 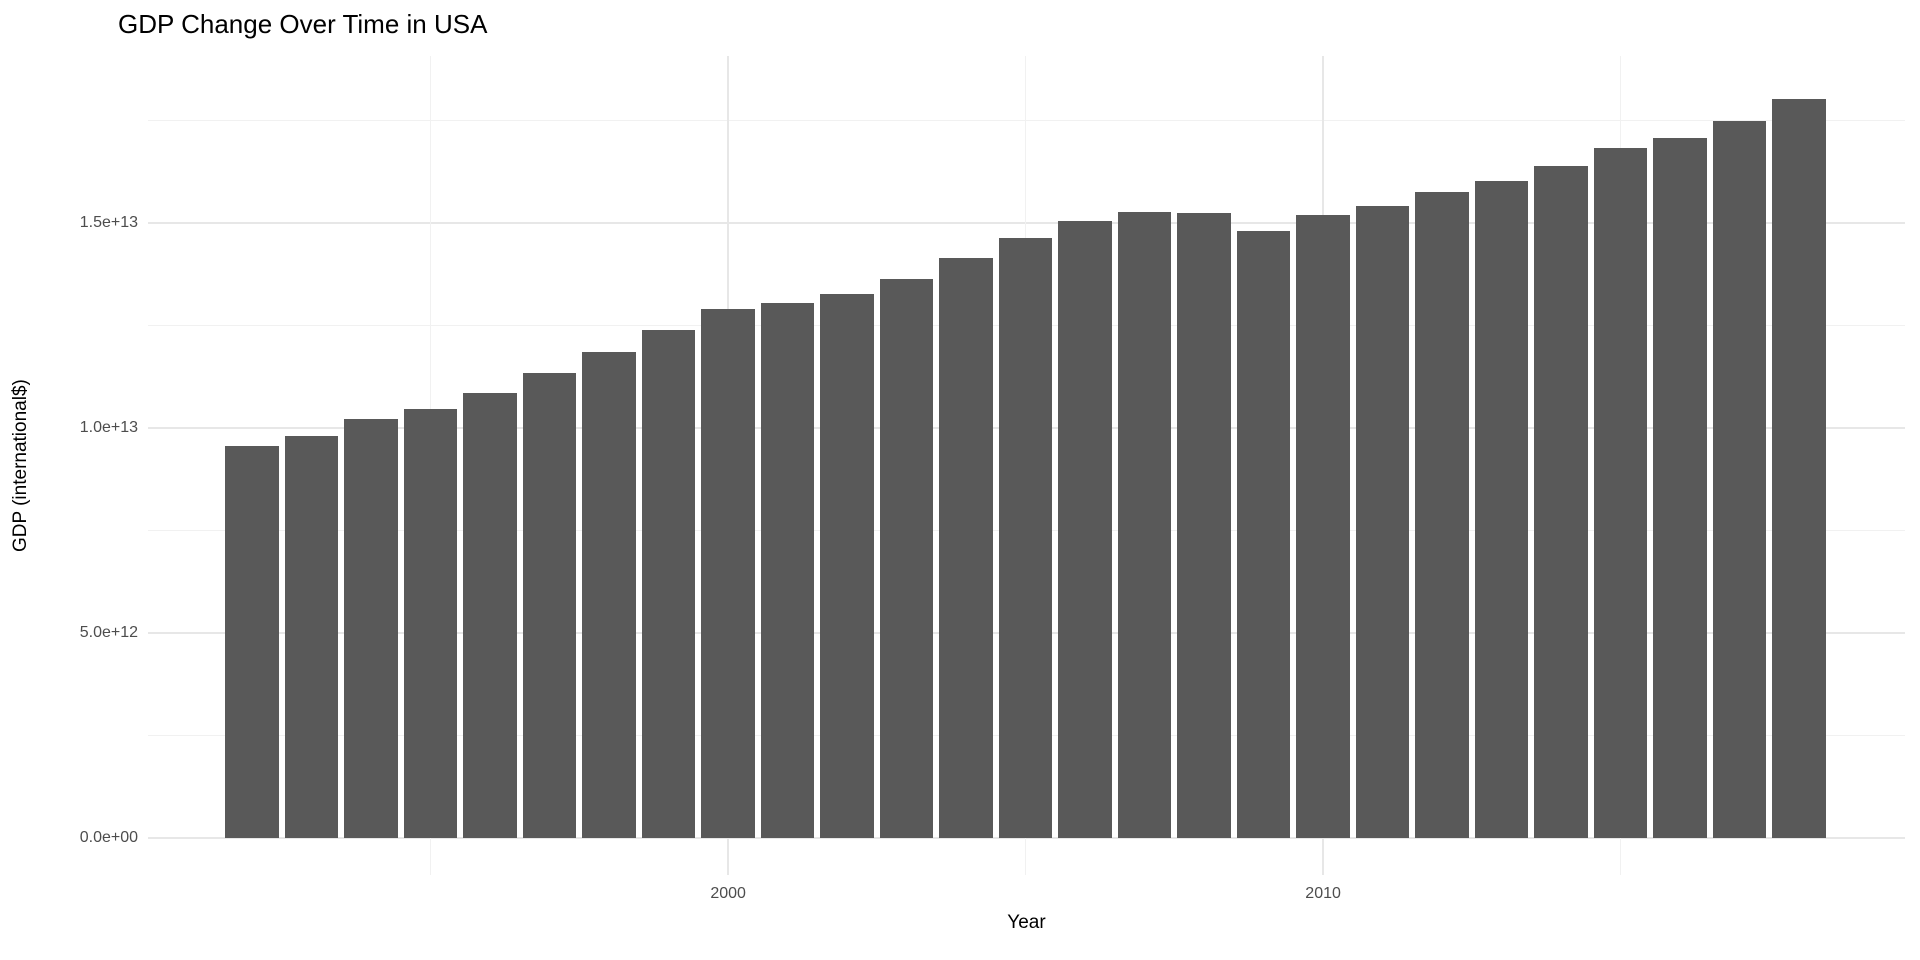 What do you see at coordinates (1799, 469) in the screenshot?
I see `bar-2018` at bounding box center [1799, 469].